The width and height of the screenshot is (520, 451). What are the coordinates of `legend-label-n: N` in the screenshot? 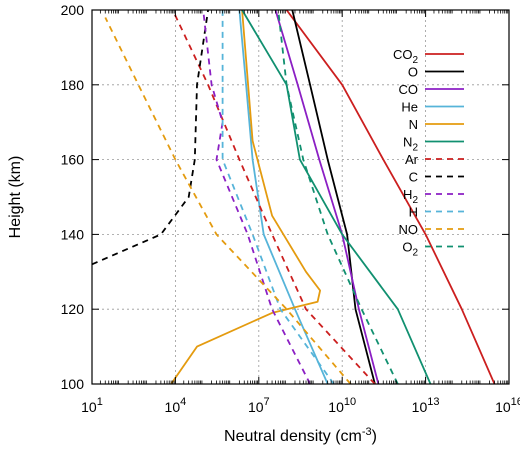 It's located at (413, 124).